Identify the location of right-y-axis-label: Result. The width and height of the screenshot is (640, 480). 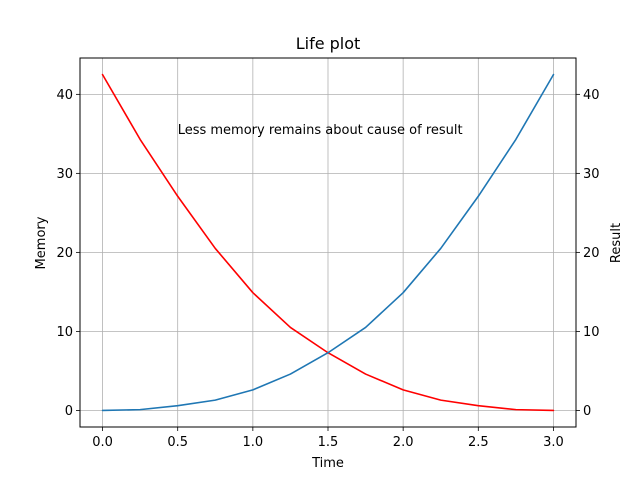
(616, 243).